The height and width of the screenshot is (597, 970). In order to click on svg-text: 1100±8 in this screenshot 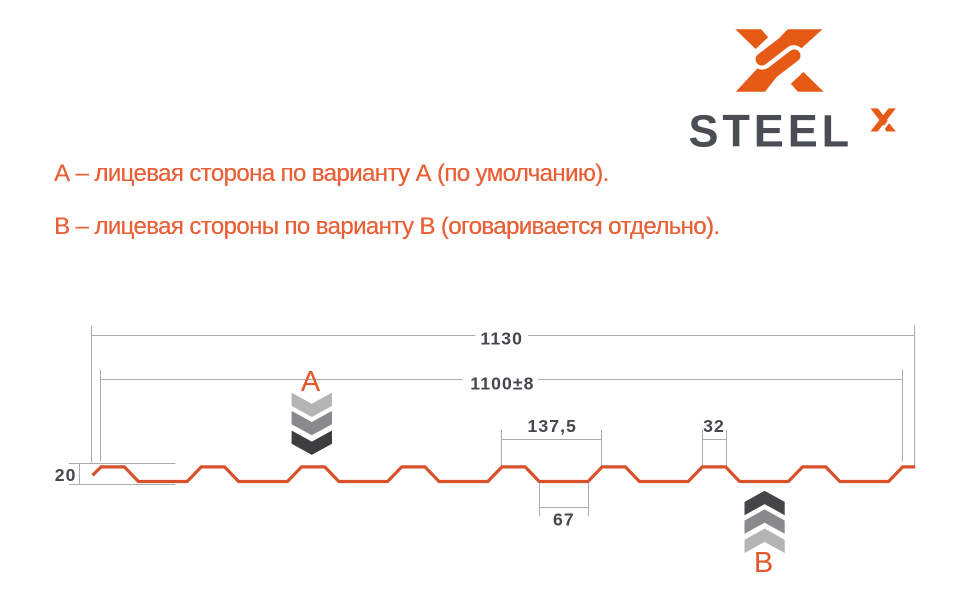, I will do `click(502, 383)`.